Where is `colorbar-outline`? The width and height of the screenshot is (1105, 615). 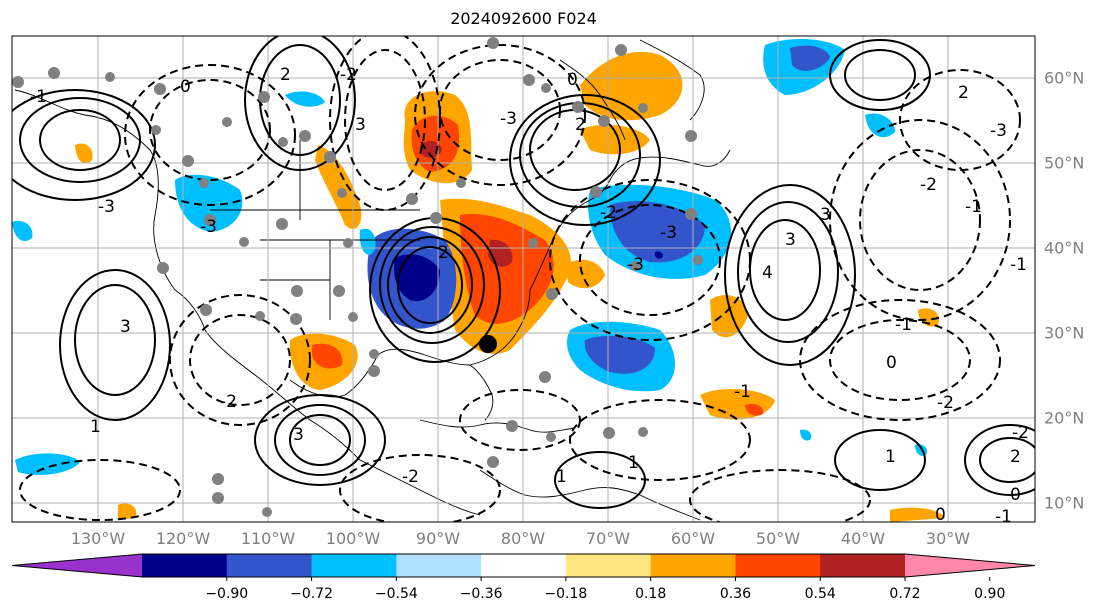
colorbar-outline is located at coordinates (523, 565).